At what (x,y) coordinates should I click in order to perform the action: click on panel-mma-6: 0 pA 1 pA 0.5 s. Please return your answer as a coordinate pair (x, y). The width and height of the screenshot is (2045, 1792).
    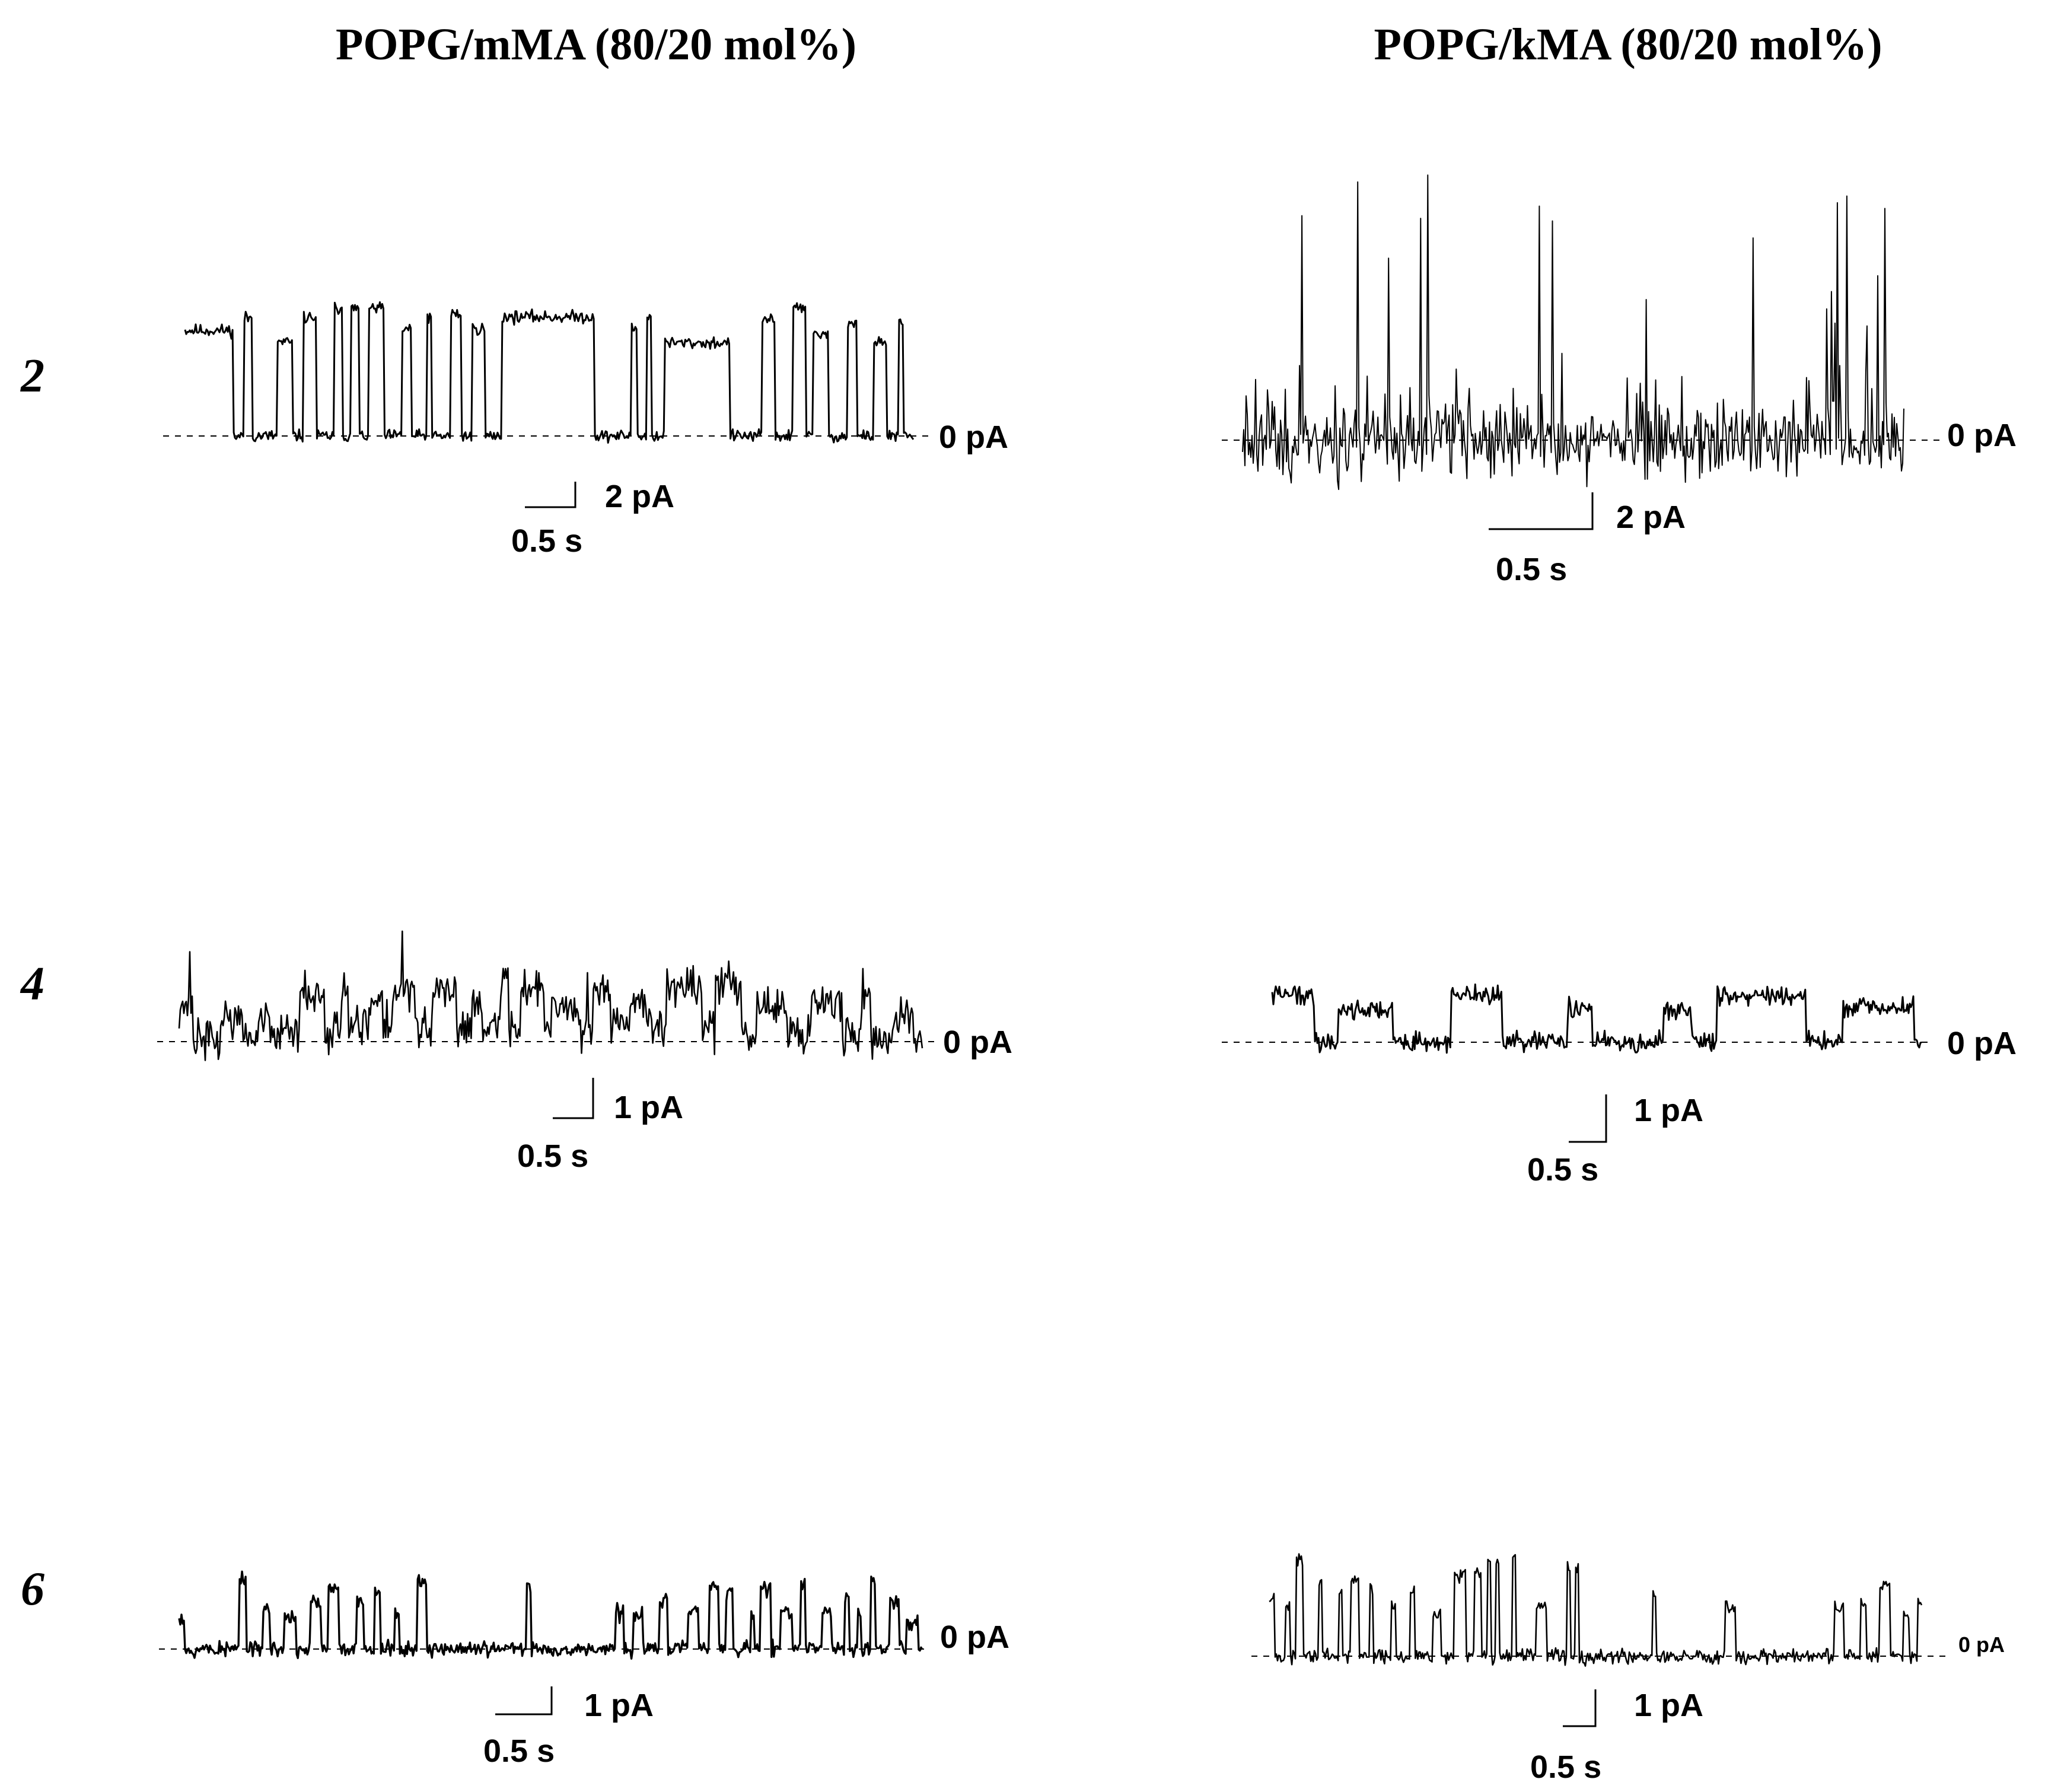
    Looking at the image, I should click on (584, 1669).